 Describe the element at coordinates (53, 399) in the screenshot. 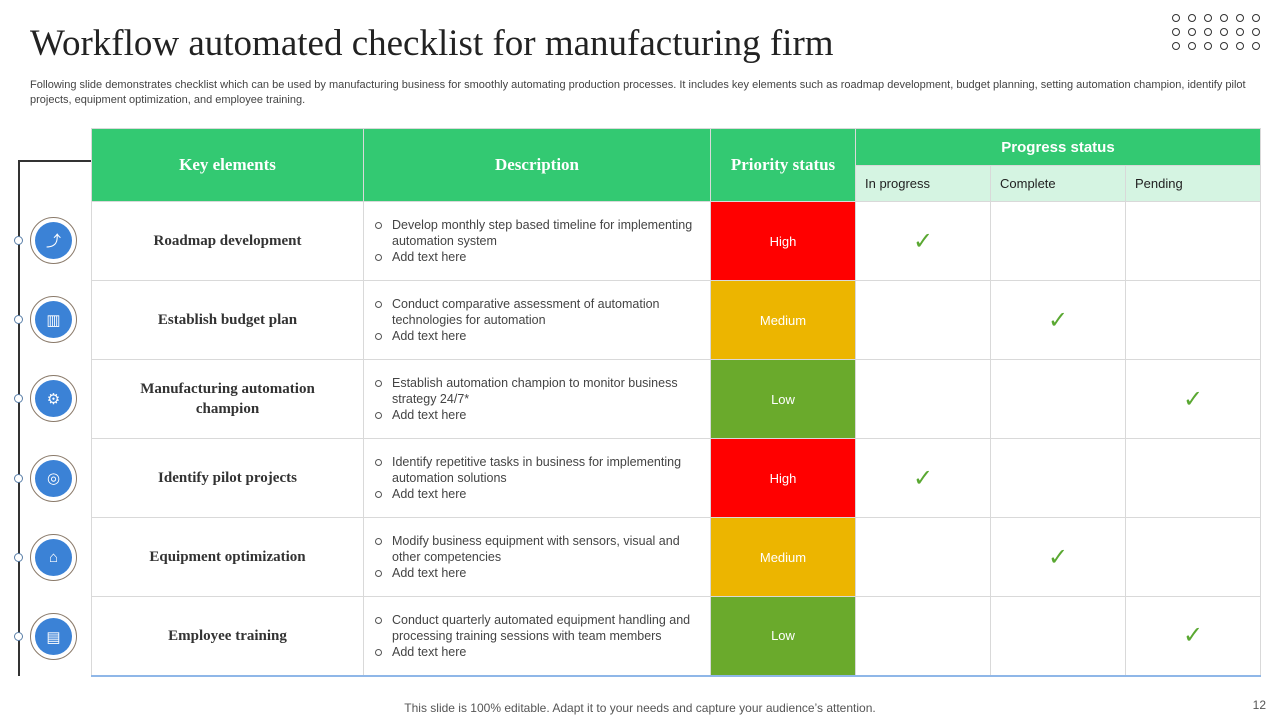

I see `factory-conveyor-icon: ⚙` at that location.